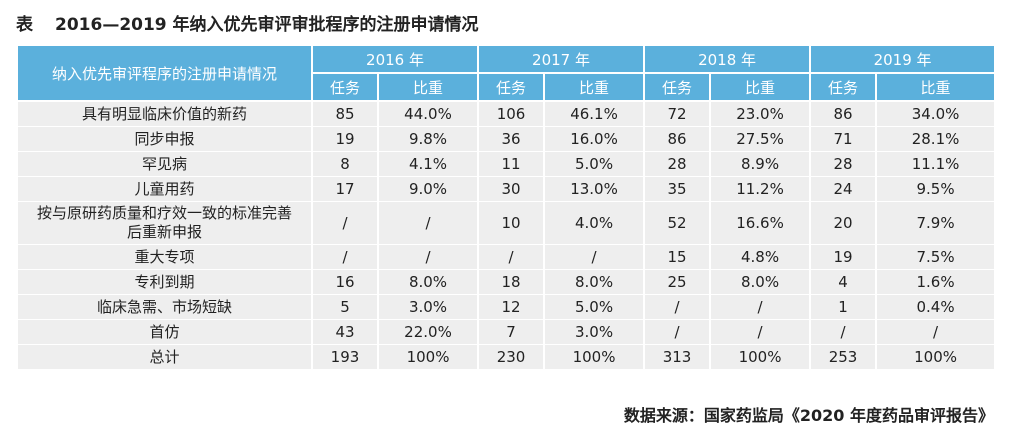 This screenshot has width=1012, height=435. I want to click on task-count-cell: 5, so click(345, 307).